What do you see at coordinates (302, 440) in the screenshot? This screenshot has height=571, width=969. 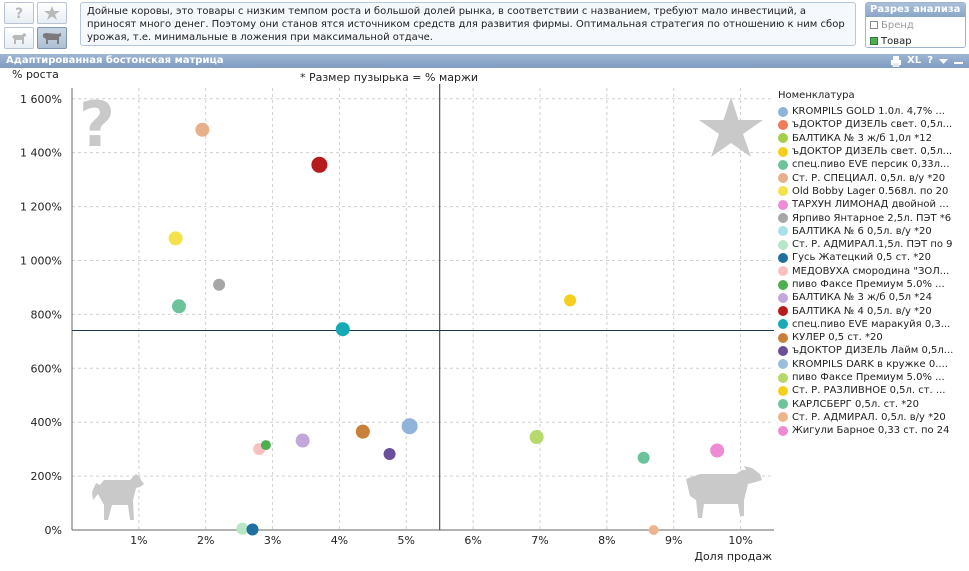 I see `bubble-point: БАЛТИКА № 3 ж/б 0,5л *24` at bounding box center [302, 440].